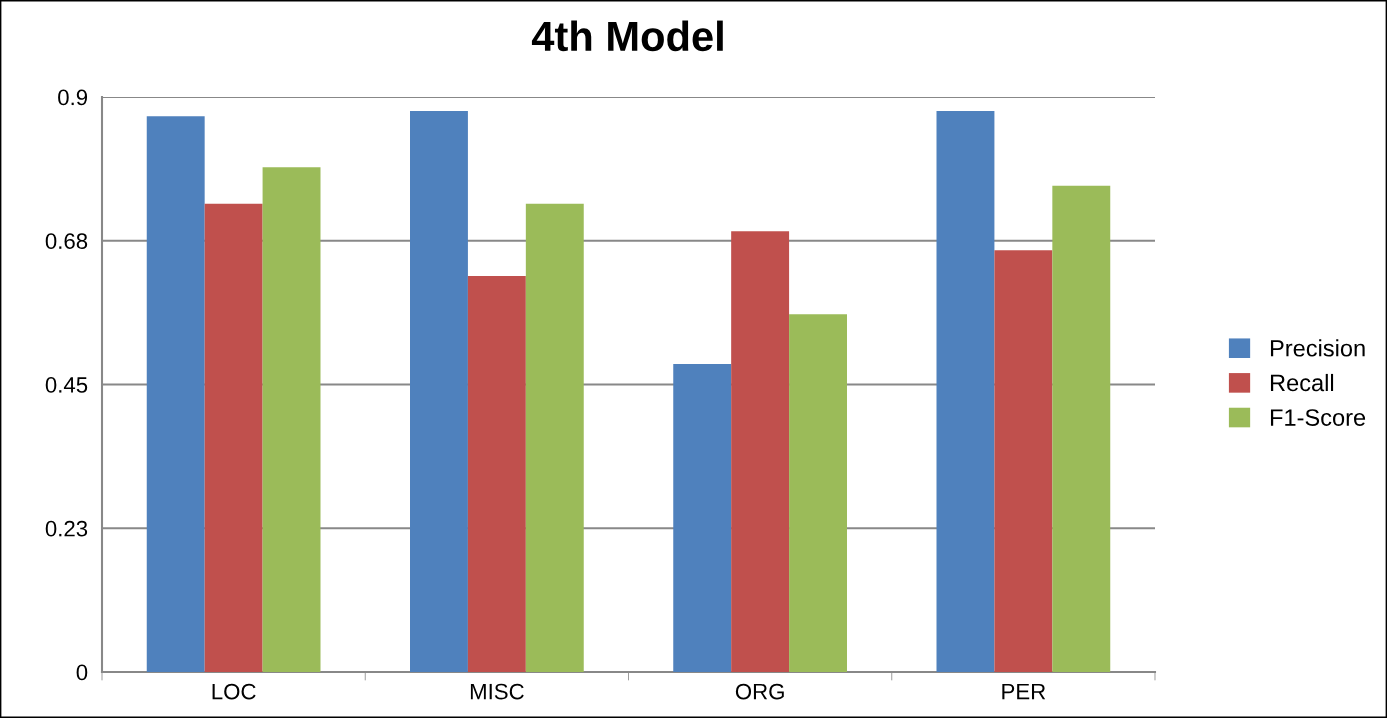 This screenshot has width=1387, height=718. What do you see at coordinates (66, 385) in the screenshot?
I see `y-tick-label: 0.45` at bounding box center [66, 385].